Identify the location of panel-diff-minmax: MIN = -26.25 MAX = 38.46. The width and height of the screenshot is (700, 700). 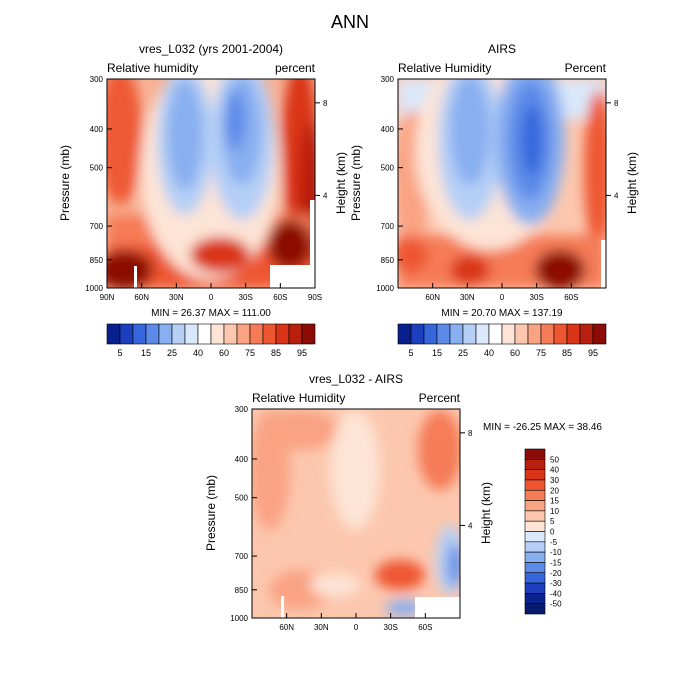
(542, 427).